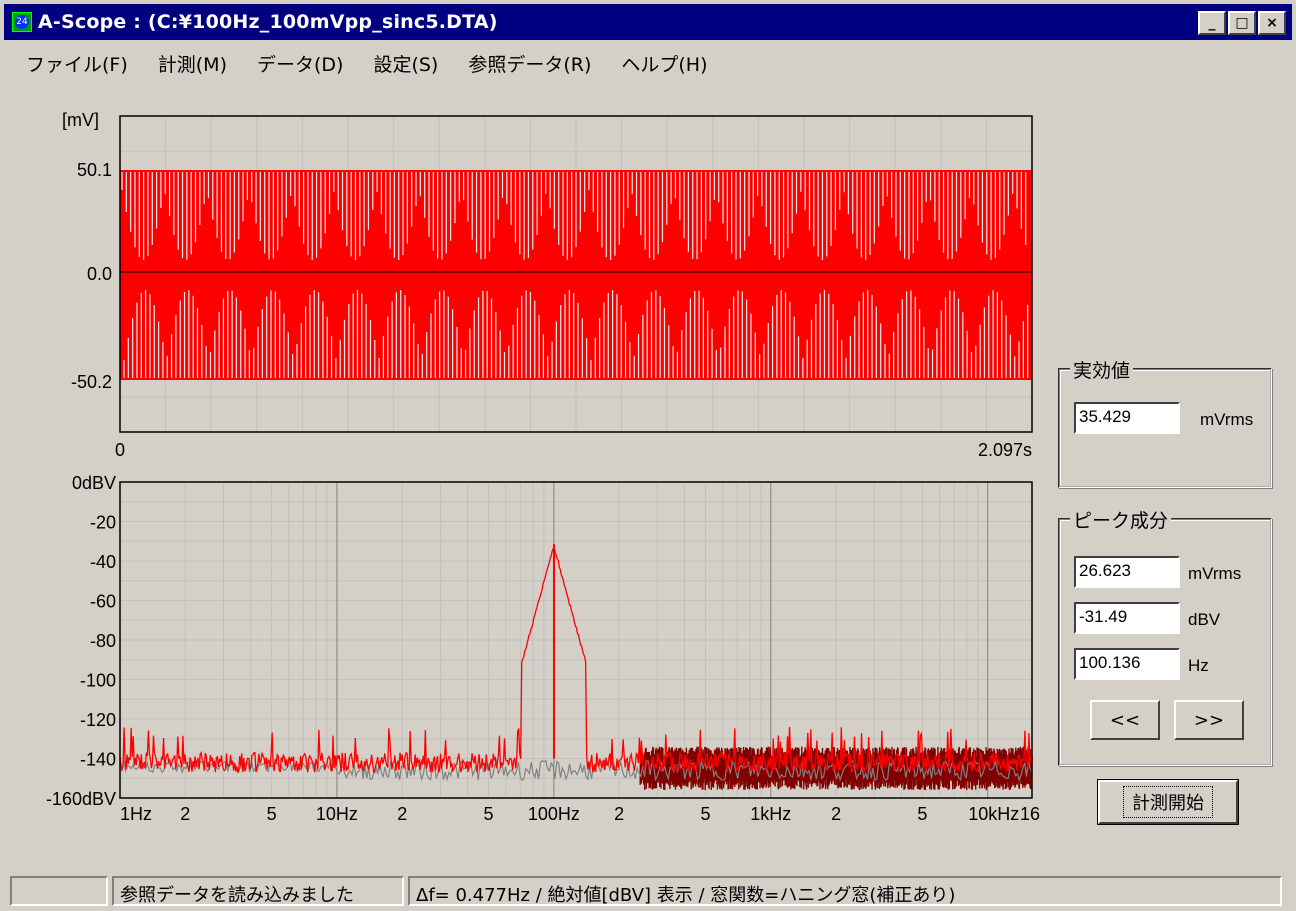 The width and height of the screenshot is (1296, 911). What do you see at coordinates (1102, 369) in the screenshot?
I see `rms-group-title: 実効値` at bounding box center [1102, 369].